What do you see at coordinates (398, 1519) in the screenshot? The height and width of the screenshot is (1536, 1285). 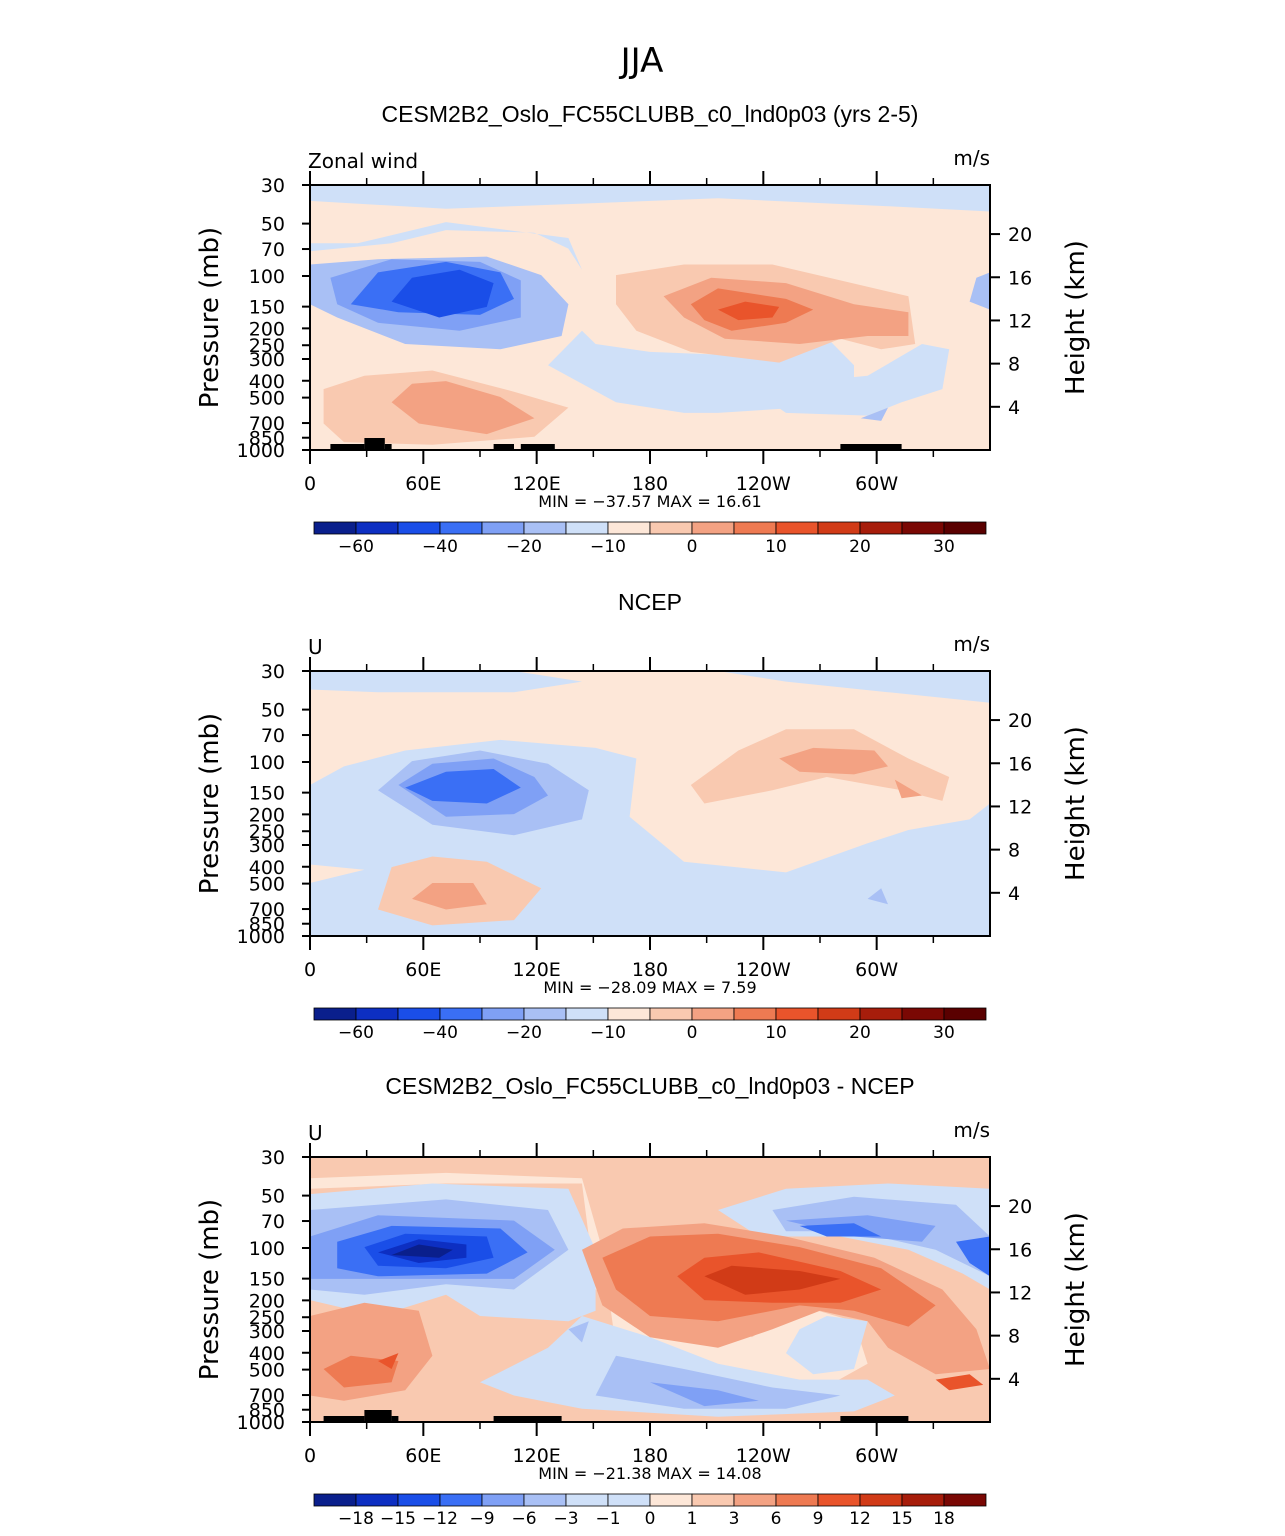 I see `colorbar-label: −15` at bounding box center [398, 1519].